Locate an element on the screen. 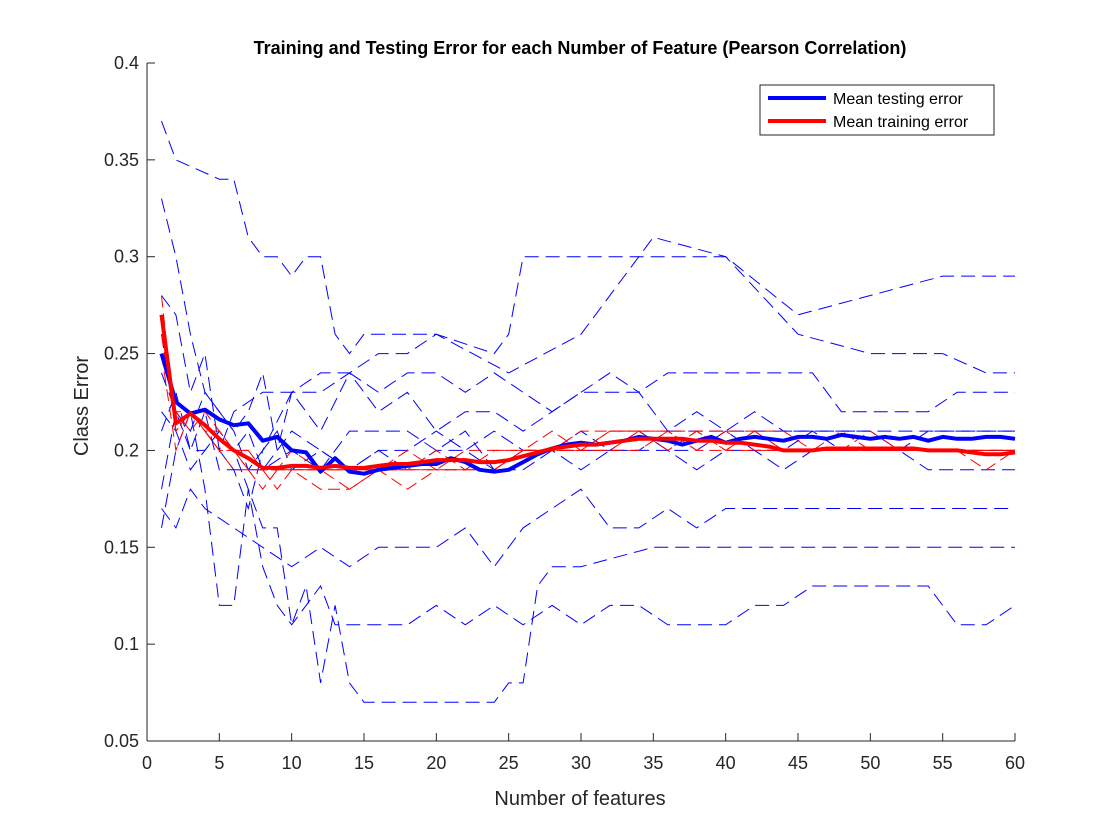 The height and width of the screenshot is (840, 1120). y-tick-label: 0.25 is located at coordinates (121, 354).